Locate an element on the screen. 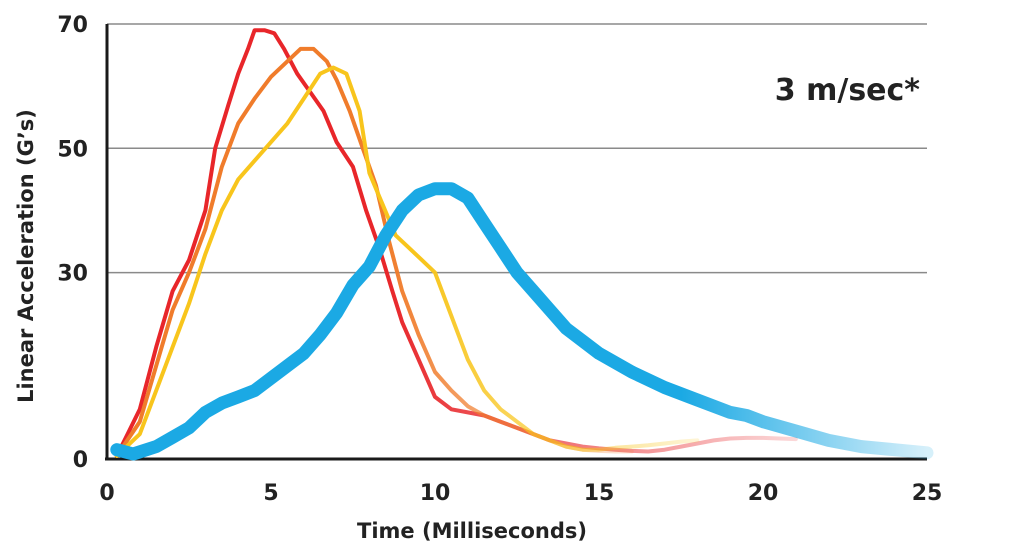  y-tick-label-30: 30 is located at coordinates (72, 274).